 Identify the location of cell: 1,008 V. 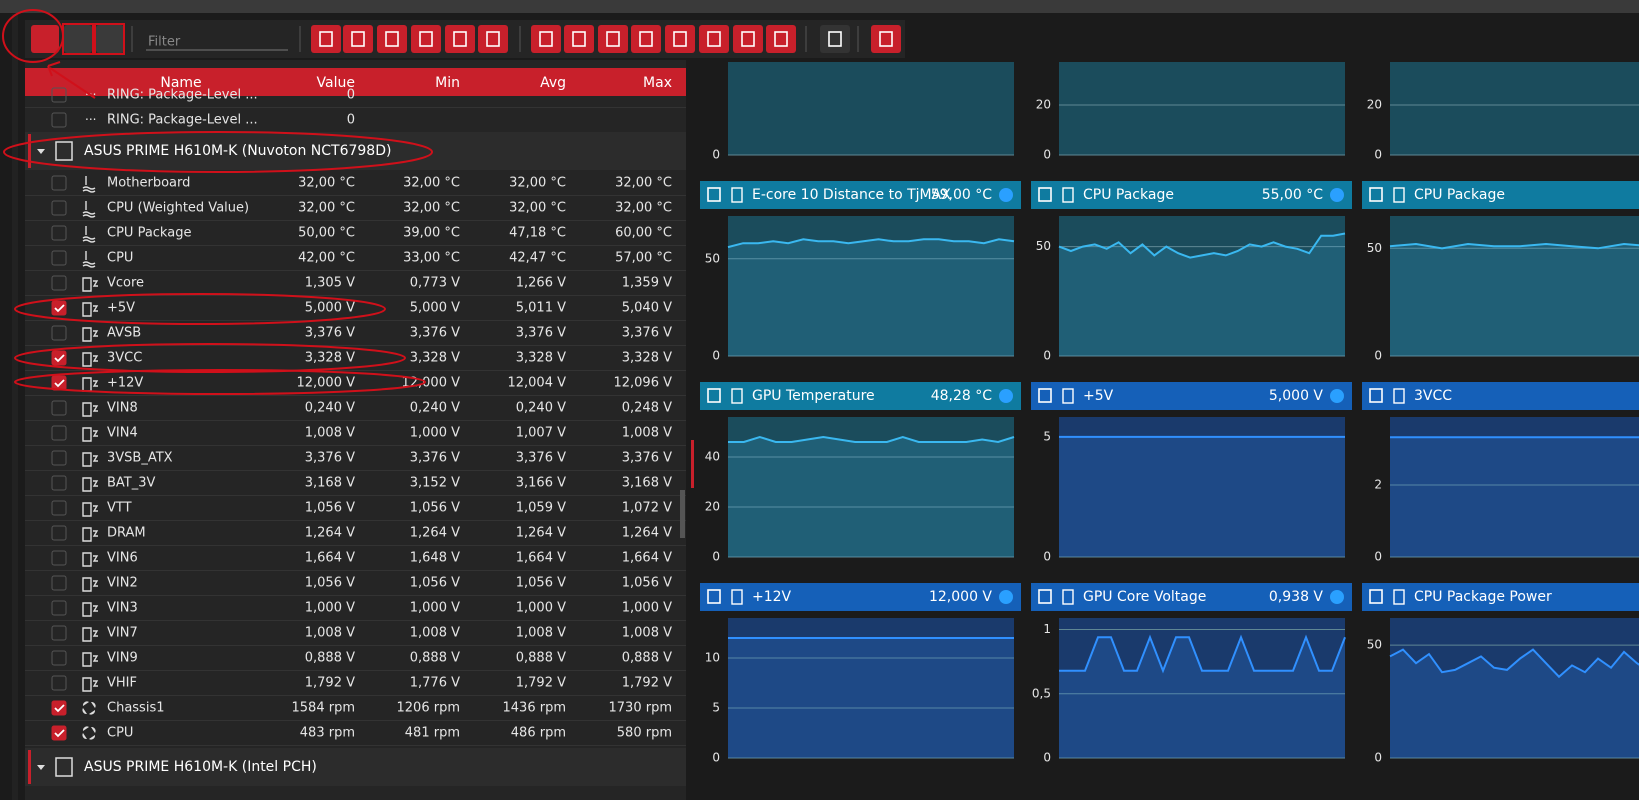
(647, 633).